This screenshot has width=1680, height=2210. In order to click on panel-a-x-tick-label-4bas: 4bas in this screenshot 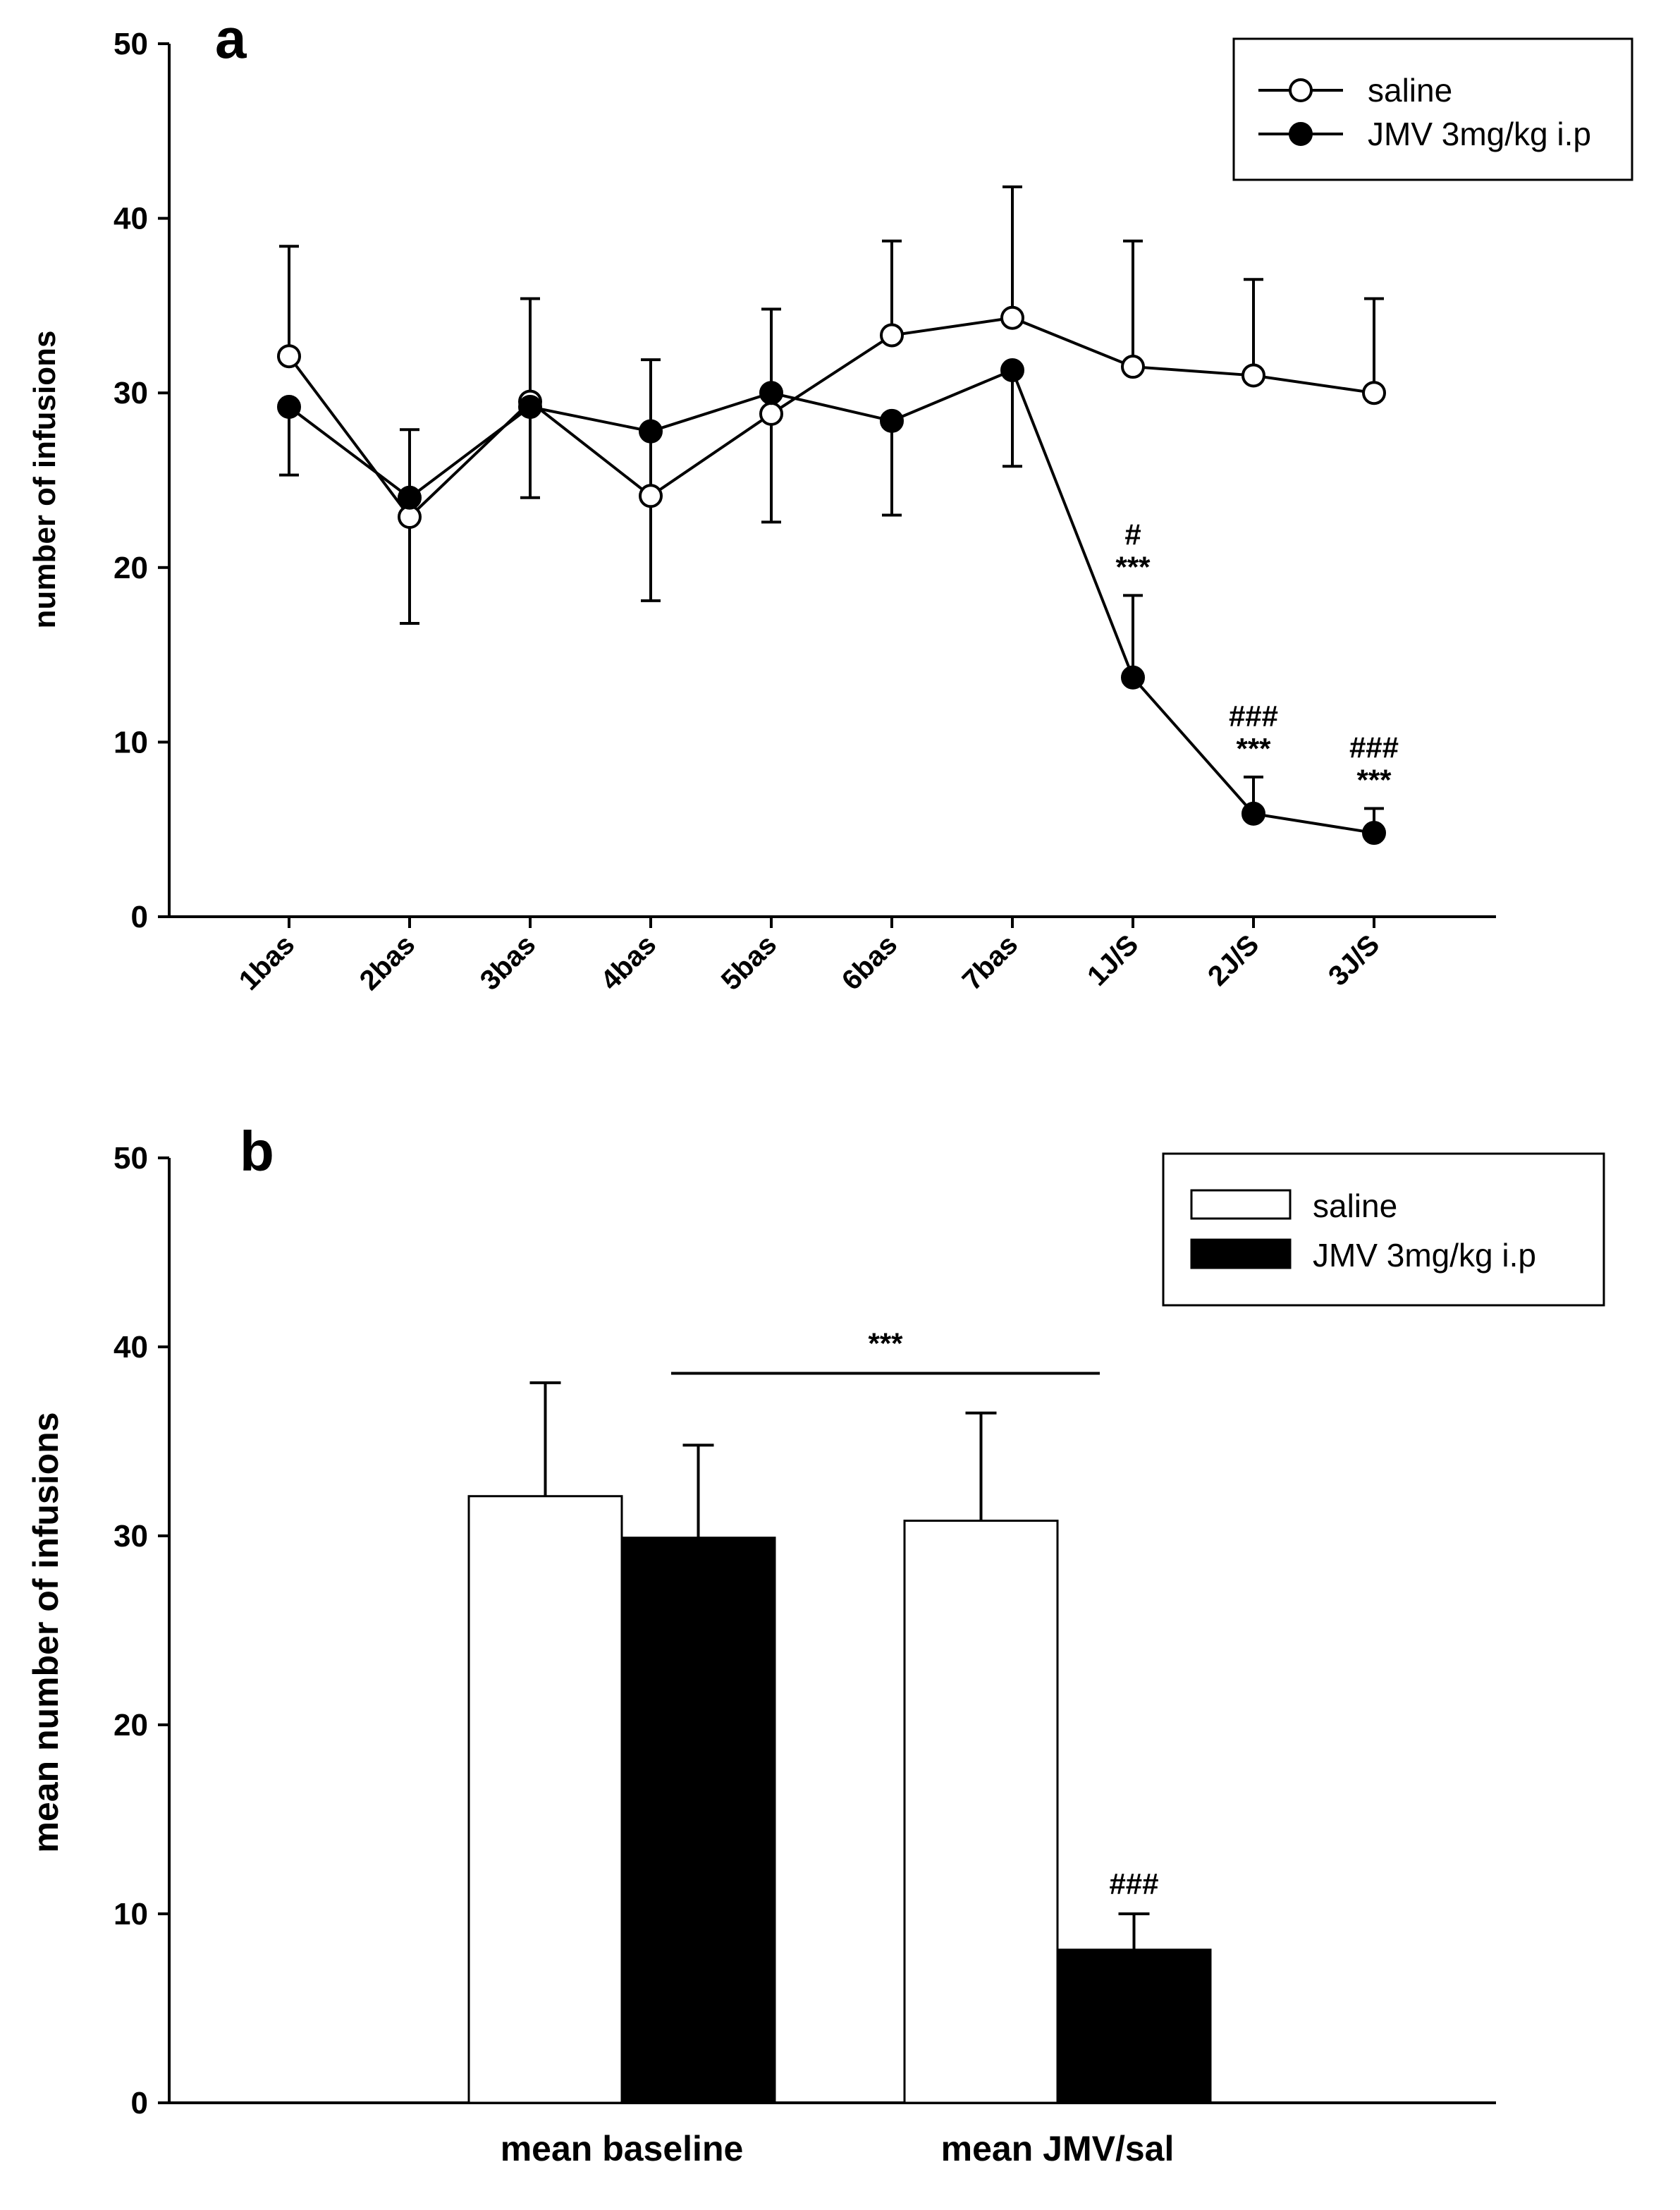, I will do `click(629, 963)`.